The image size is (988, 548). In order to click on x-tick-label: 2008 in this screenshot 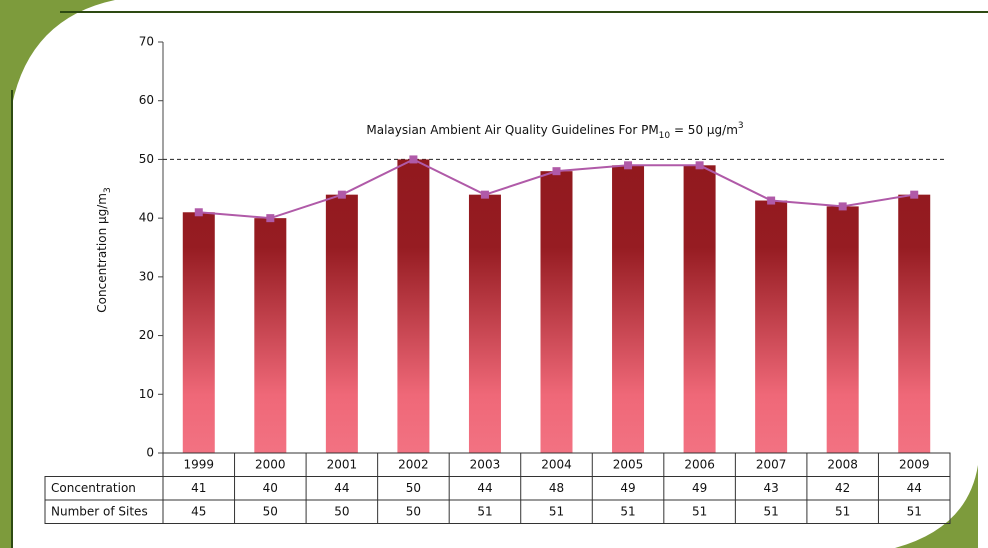, I will do `click(842, 464)`.